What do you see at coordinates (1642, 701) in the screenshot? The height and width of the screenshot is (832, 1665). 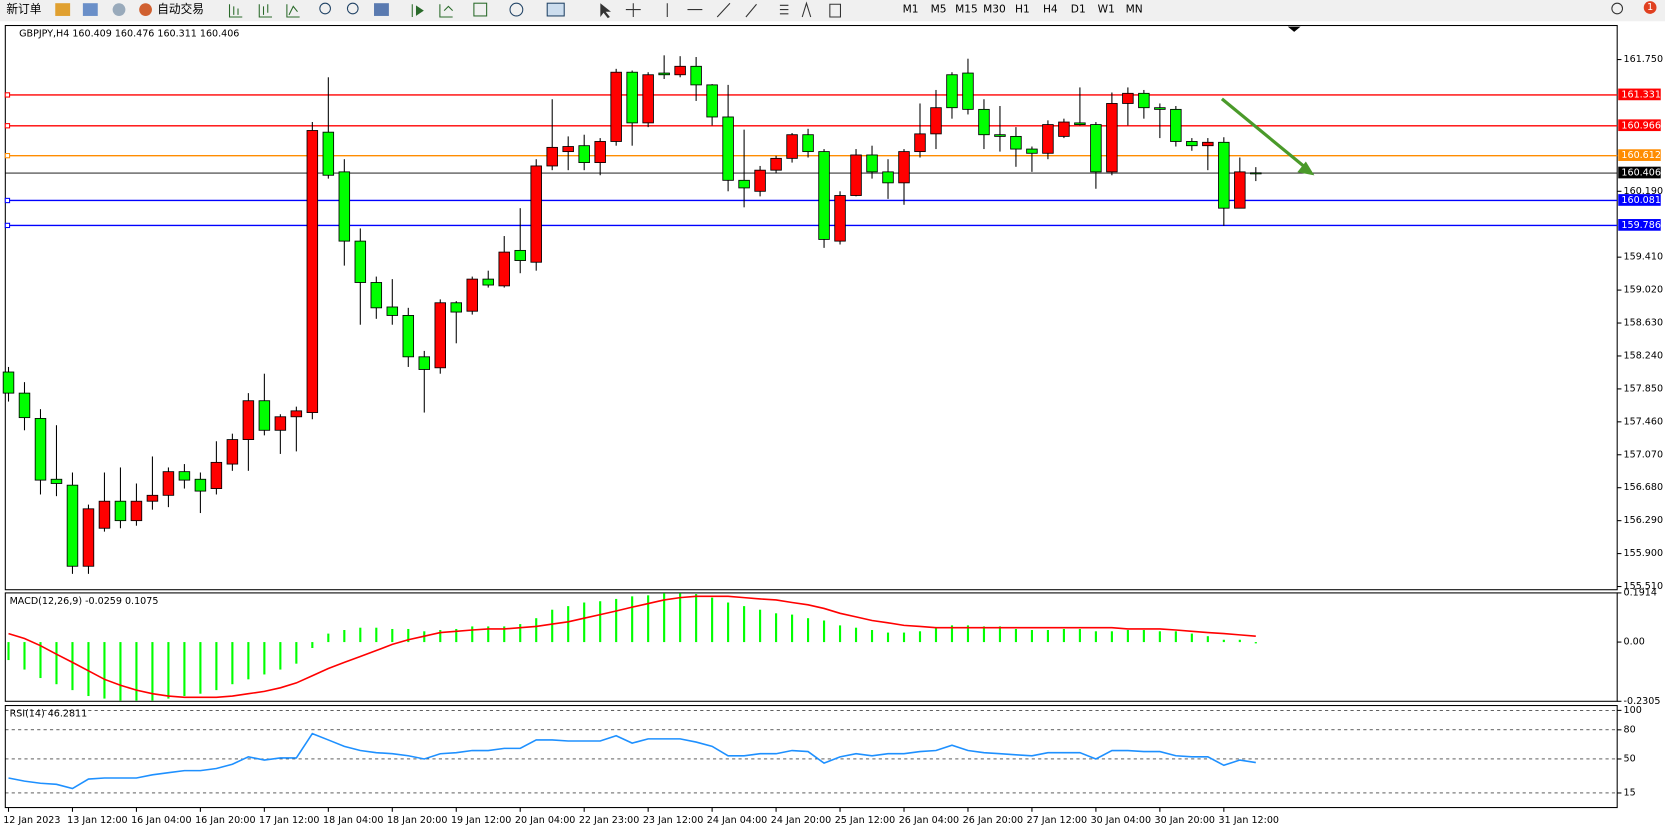 I see `y-tick-label: -0.2305` at bounding box center [1642, 701].